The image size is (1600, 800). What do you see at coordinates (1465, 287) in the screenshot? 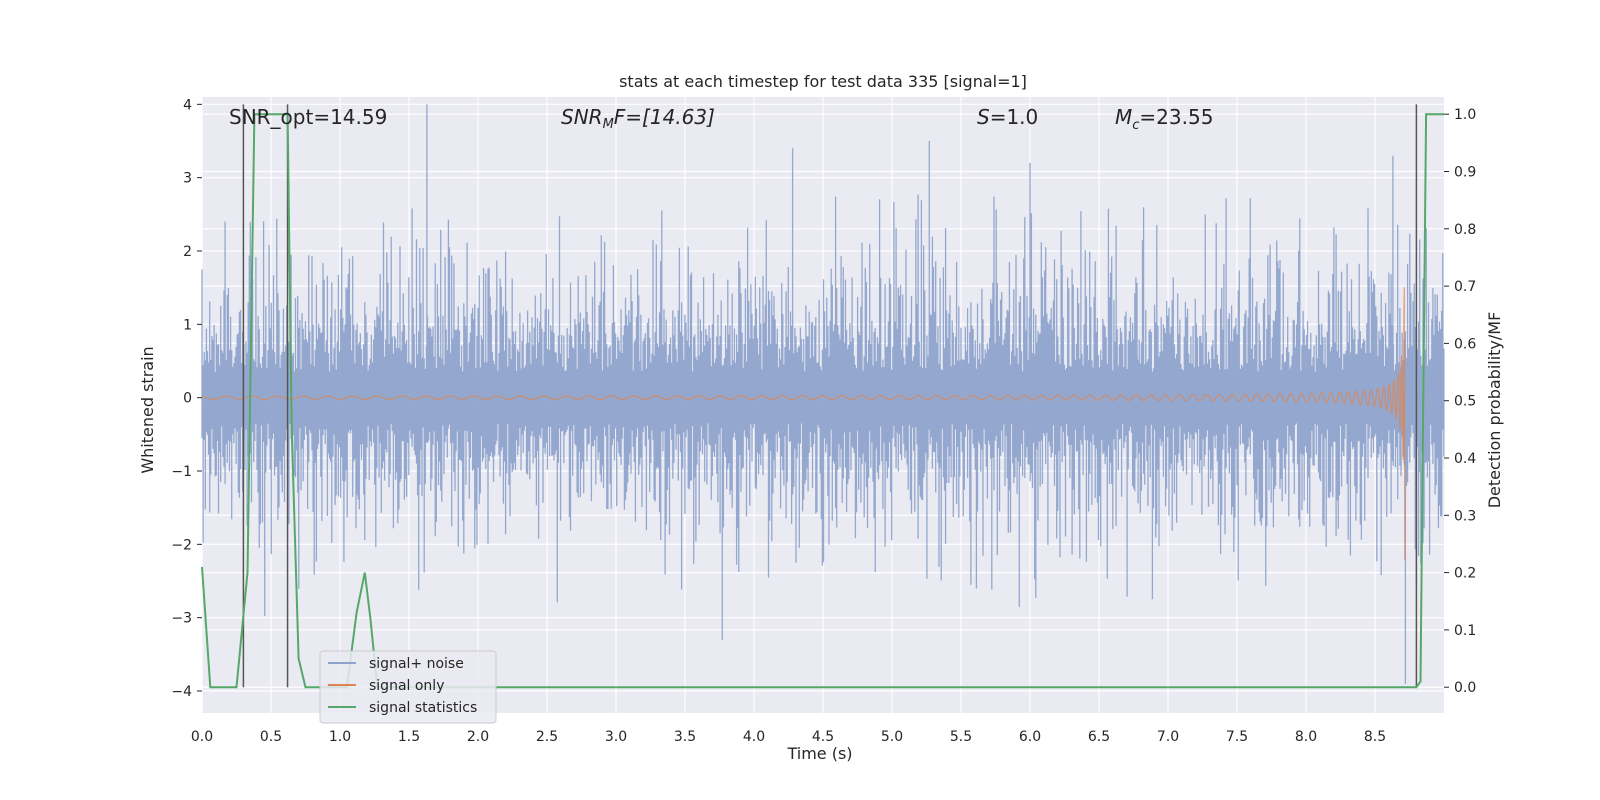
I see `y2-tick-label: 0.7` at bounding box center [1465, 287].